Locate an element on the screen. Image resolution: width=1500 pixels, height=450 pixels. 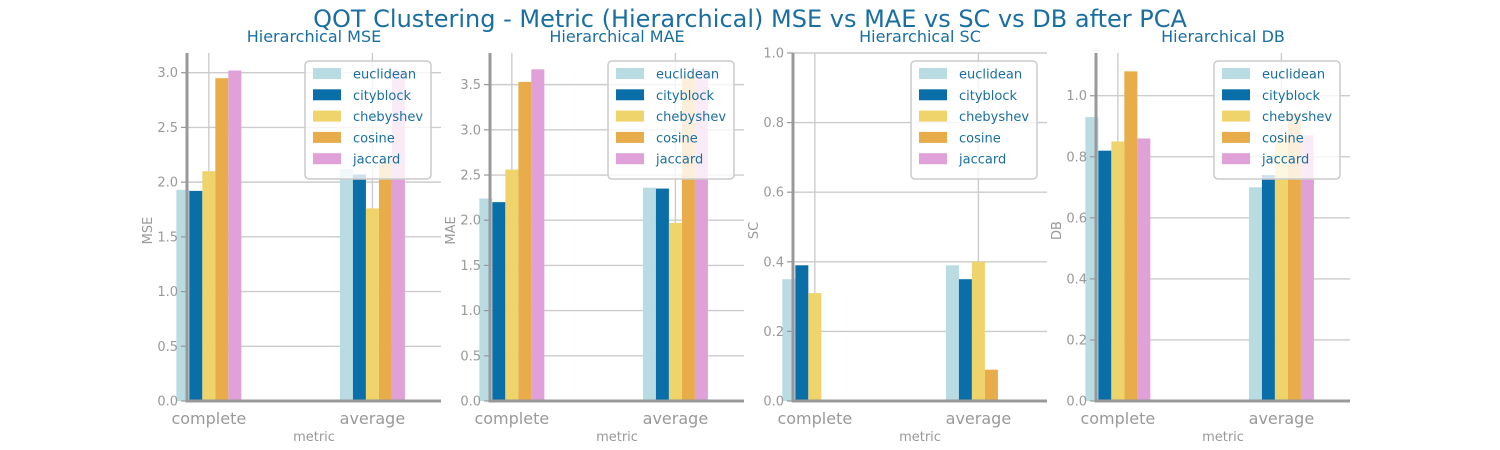
y-axis-label: DB is located at coordinates (1057, 230).